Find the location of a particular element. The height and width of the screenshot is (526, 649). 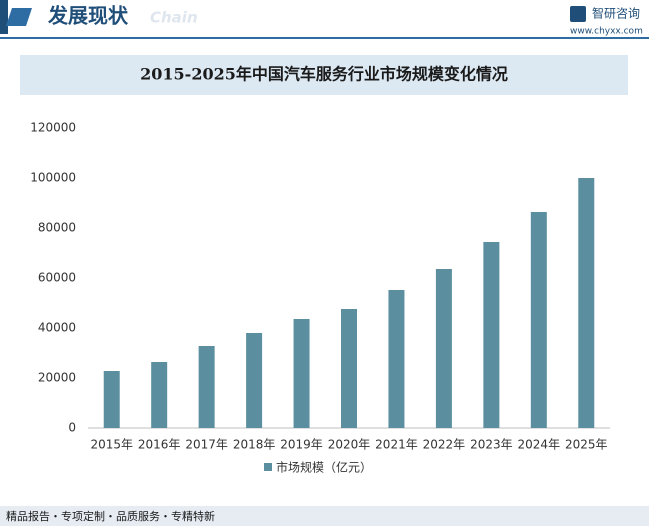

x-tick-label: 2021年 is located at coordinates (396, 445).